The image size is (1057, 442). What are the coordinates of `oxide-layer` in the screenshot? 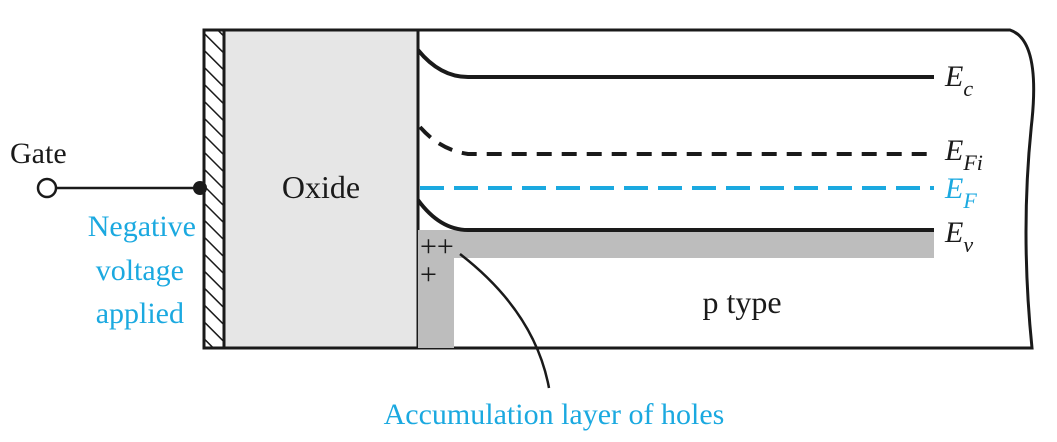 It's located at (321, 189).